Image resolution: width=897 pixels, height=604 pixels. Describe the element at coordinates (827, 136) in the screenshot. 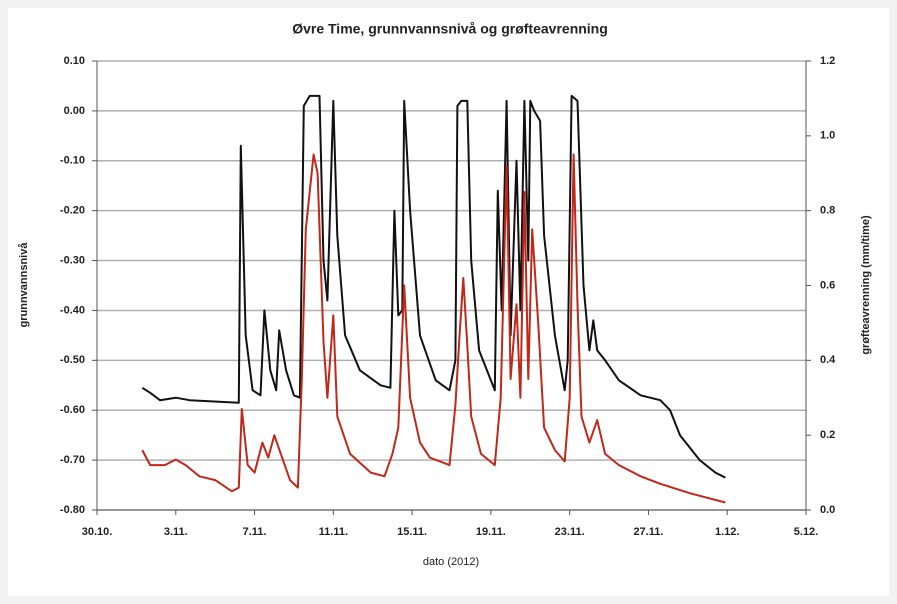

I see `y2-tick-label: 1.0` at that location.